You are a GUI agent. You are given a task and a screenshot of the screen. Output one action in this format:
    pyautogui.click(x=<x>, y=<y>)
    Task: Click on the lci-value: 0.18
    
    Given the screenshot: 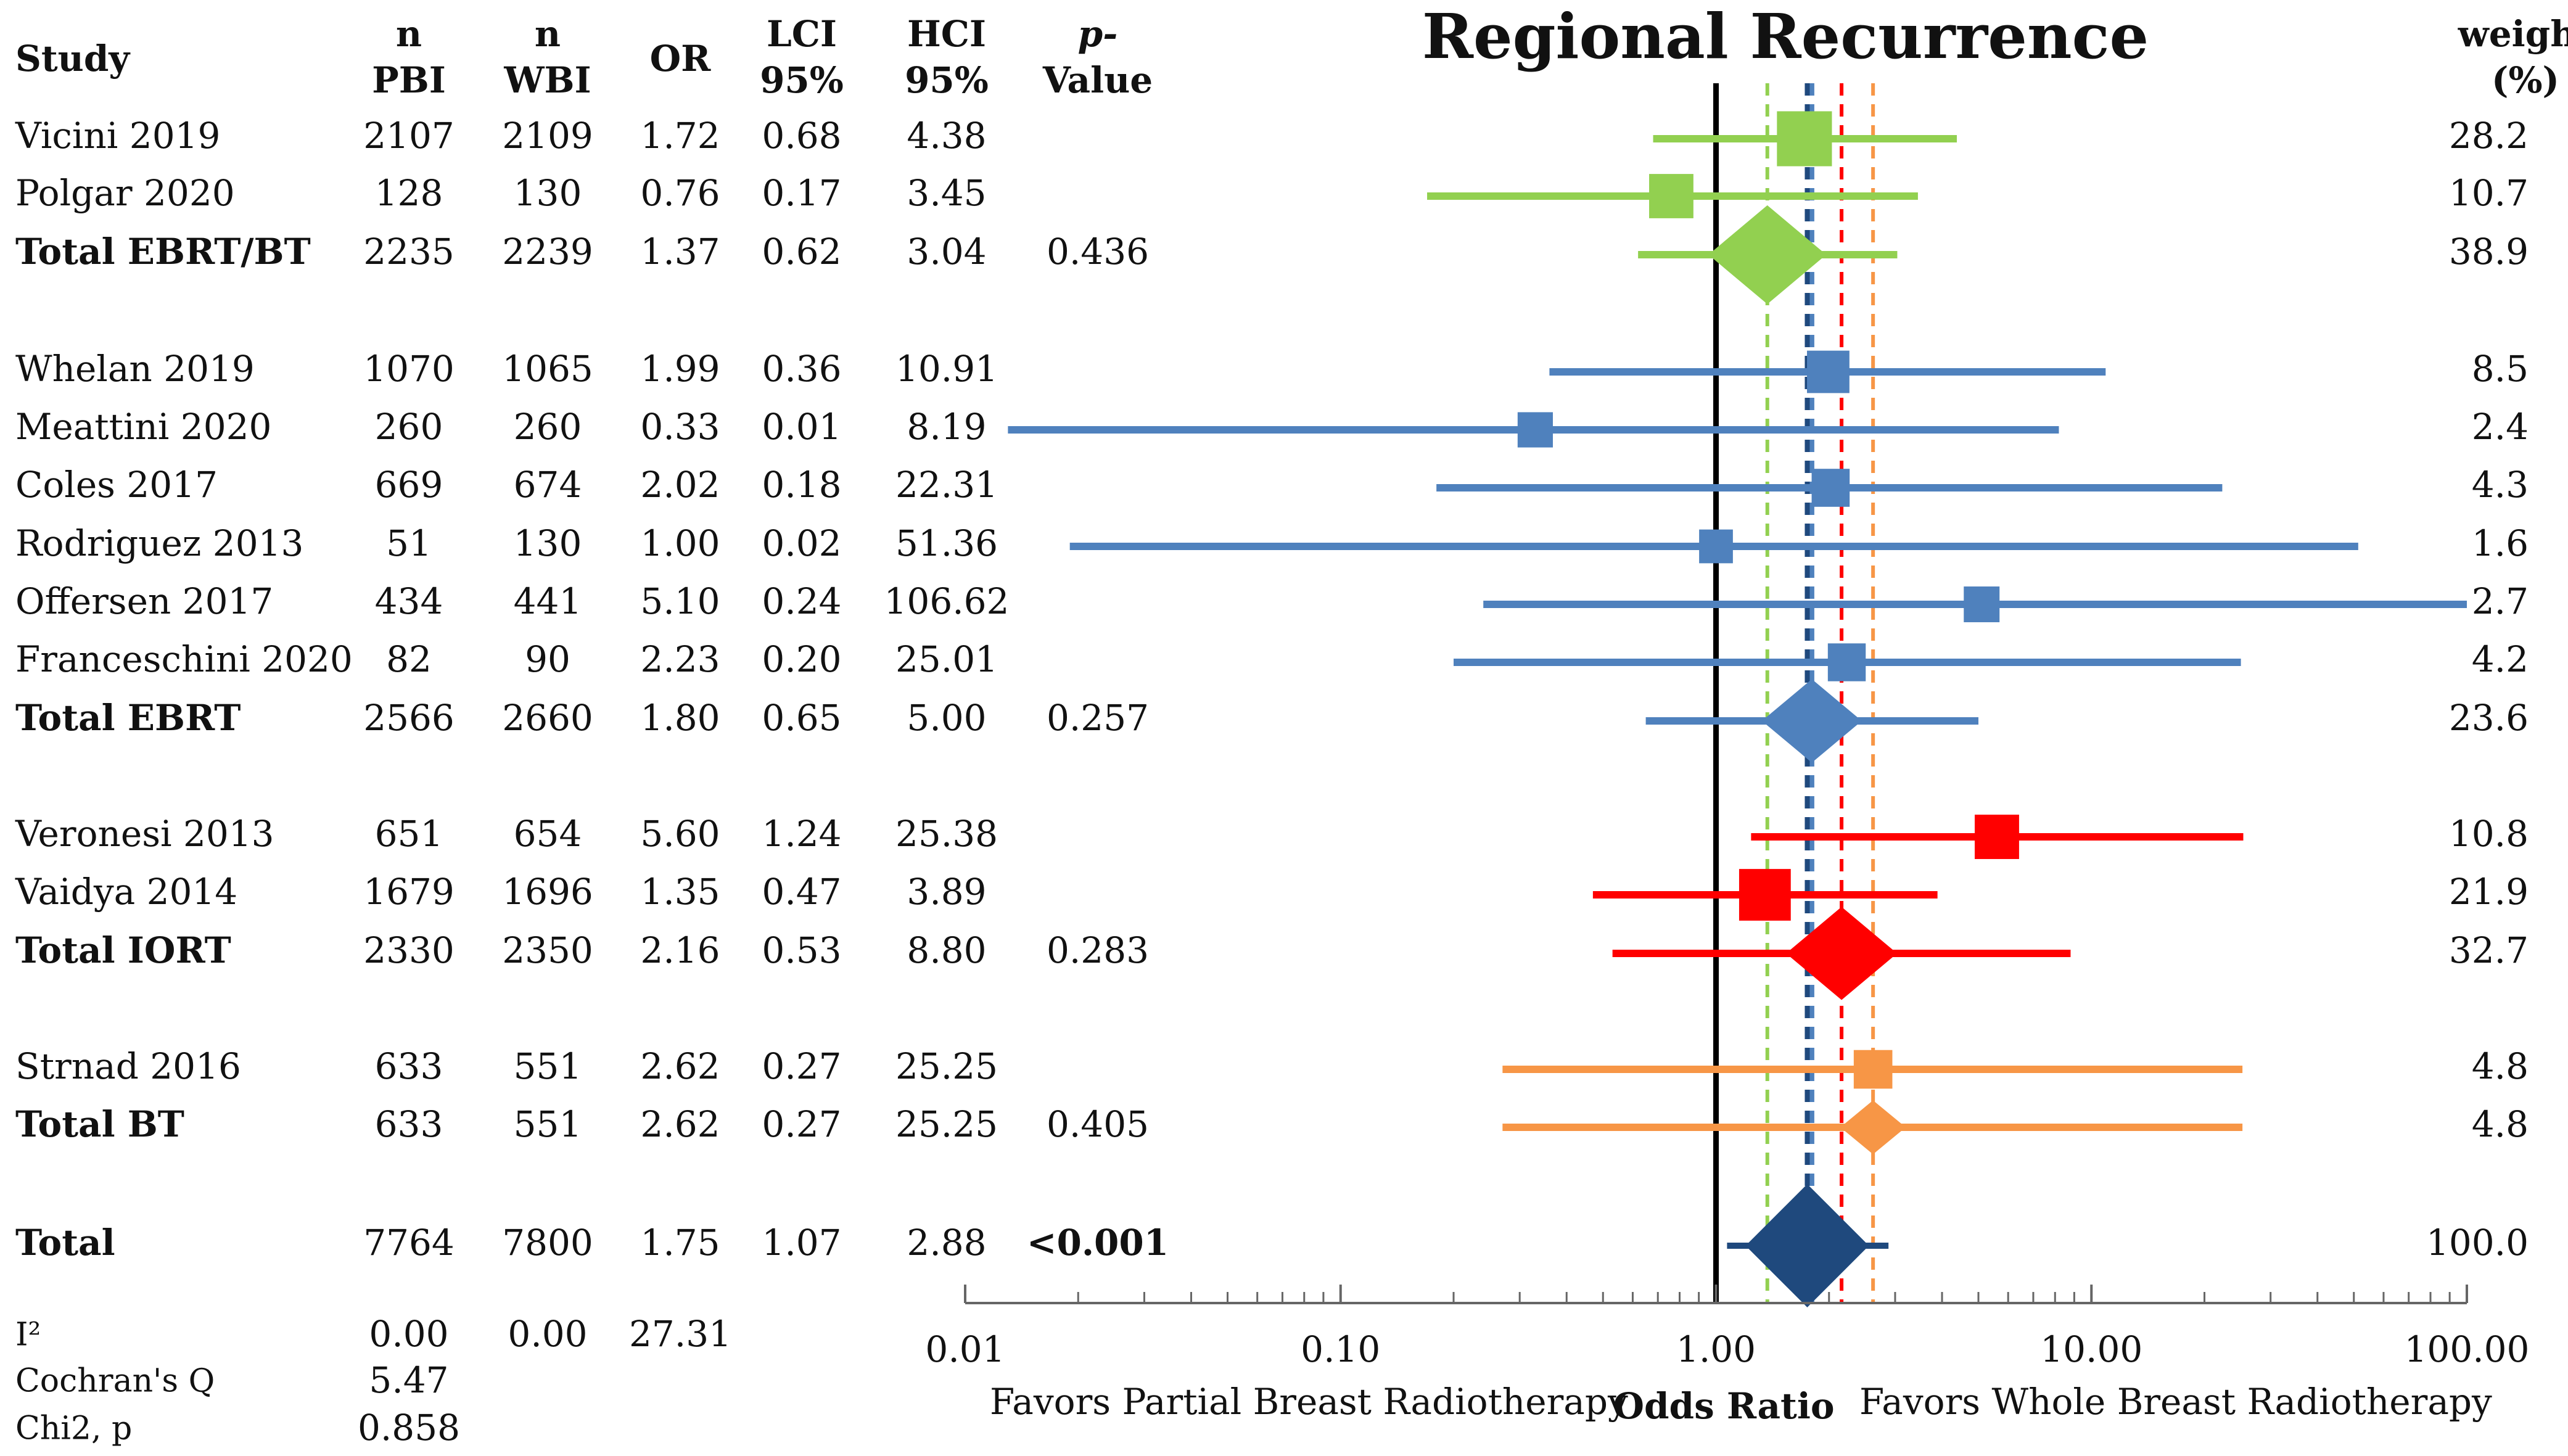 What is the action you would take?
    pyautogui.click(x=801, y=485)
    